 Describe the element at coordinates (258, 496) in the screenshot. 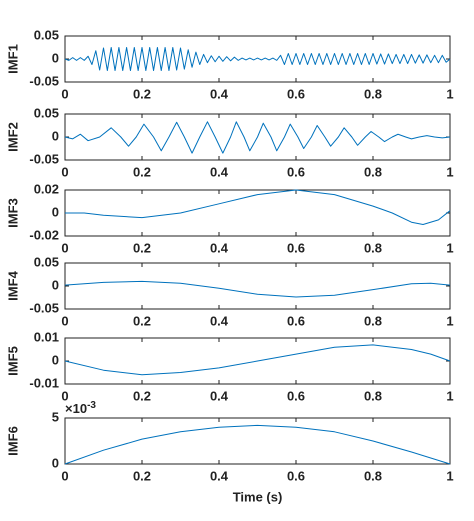

I see `x-axis-label: Time (s)` at that location.